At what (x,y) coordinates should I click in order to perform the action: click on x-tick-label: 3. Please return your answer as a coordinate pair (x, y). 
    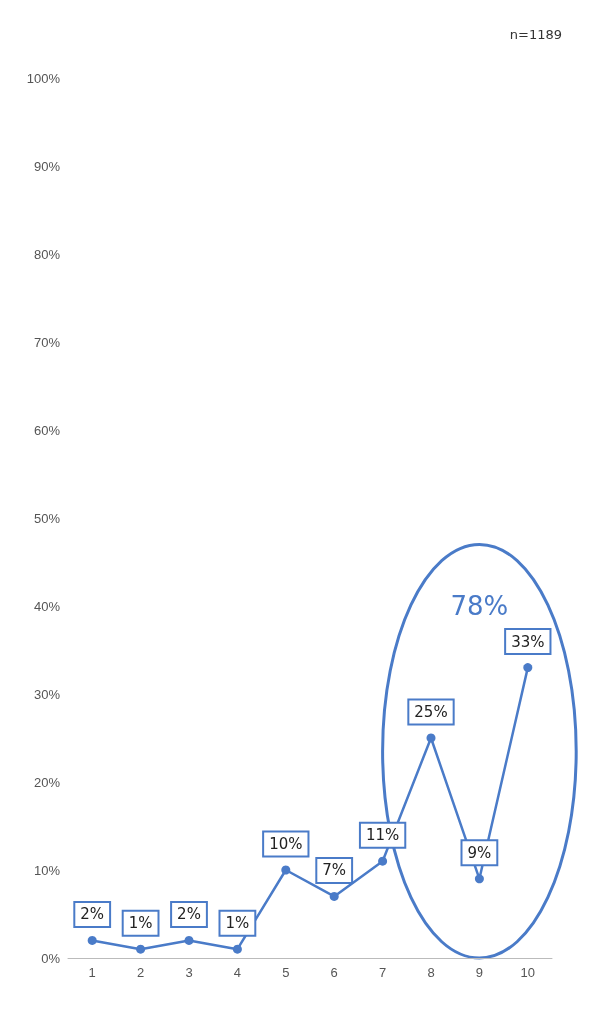
    Looking at the image, I should click on (189, 972).